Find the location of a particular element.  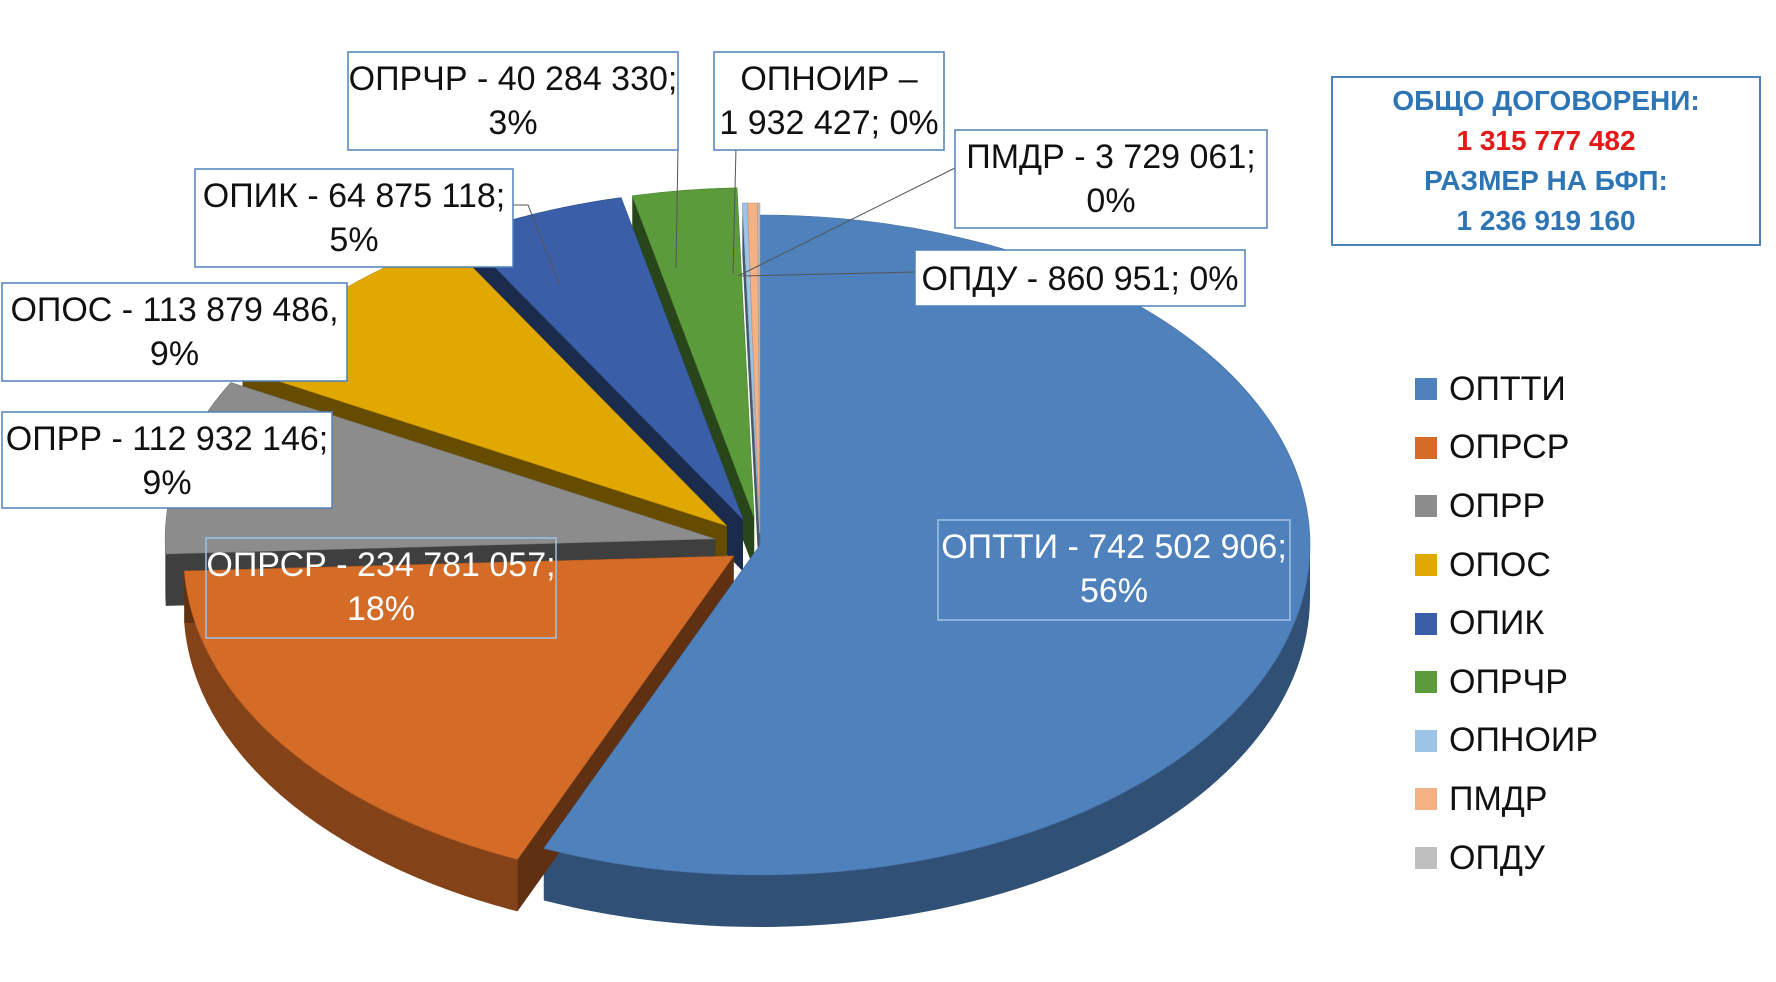

grant-size-value: 1 236 919 160 is located at coordinates (1546, 220).